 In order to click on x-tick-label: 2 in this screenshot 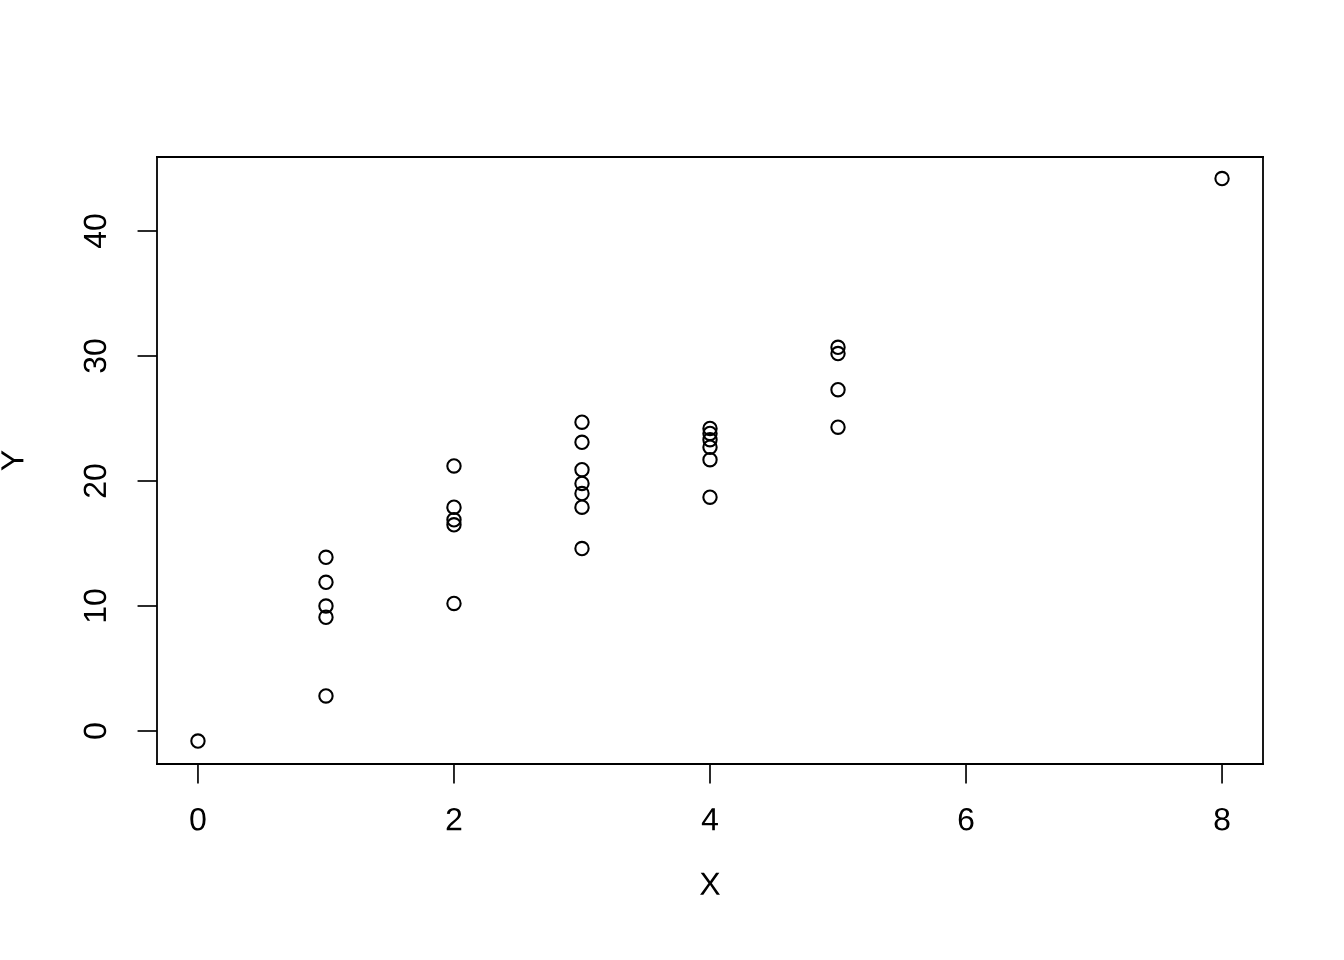, I will do `click(454, 819)`.